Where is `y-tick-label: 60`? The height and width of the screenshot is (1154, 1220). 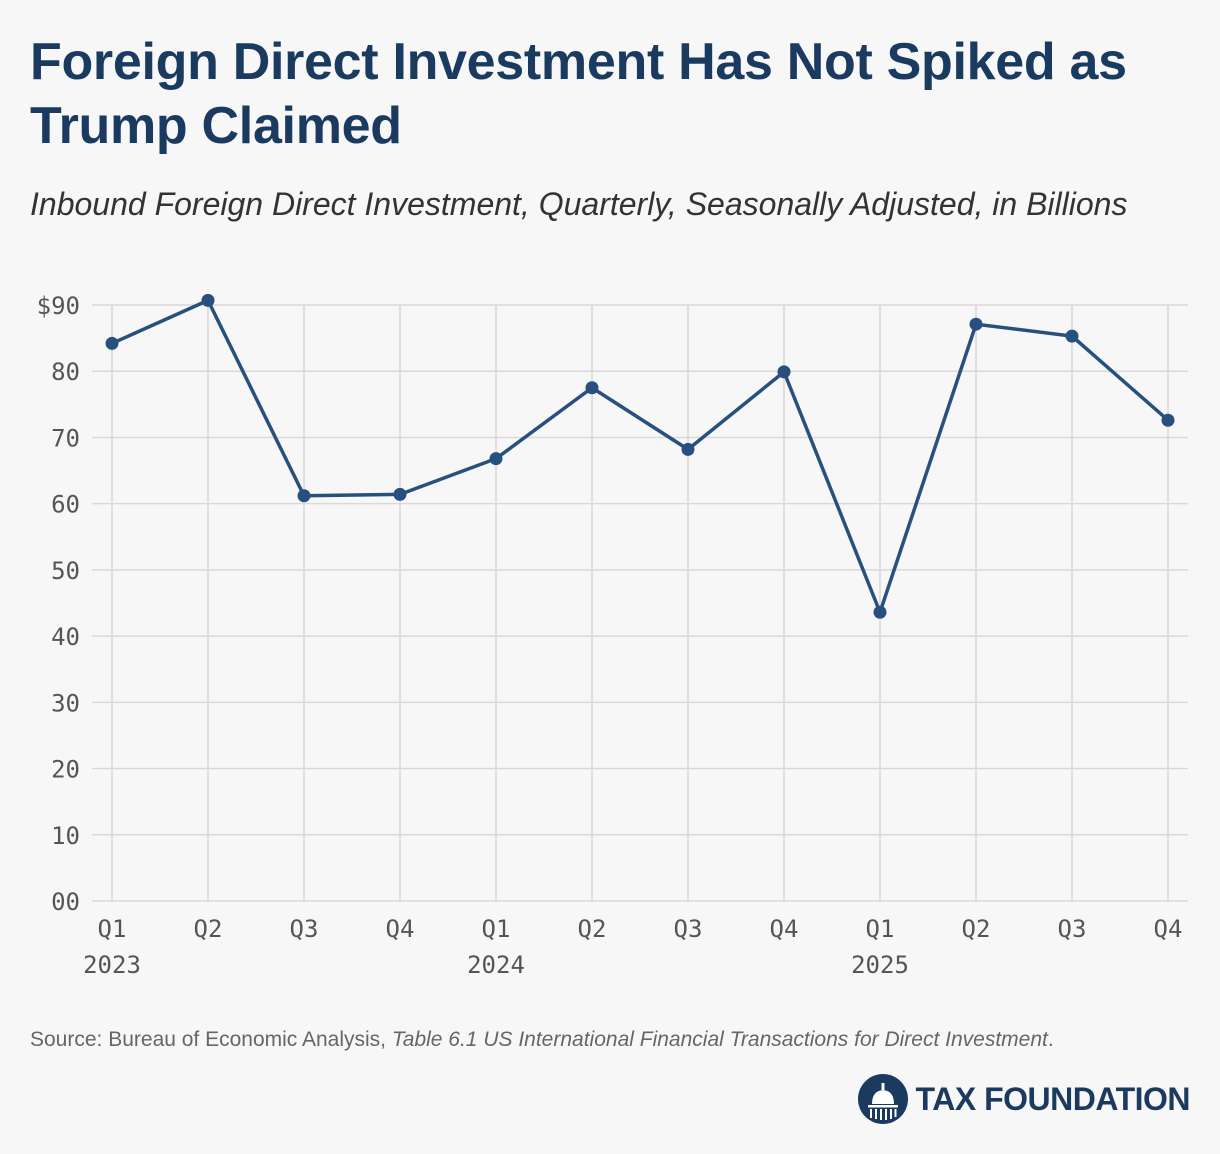
y-tick-label: 60 is located at coordinates (65, 505).